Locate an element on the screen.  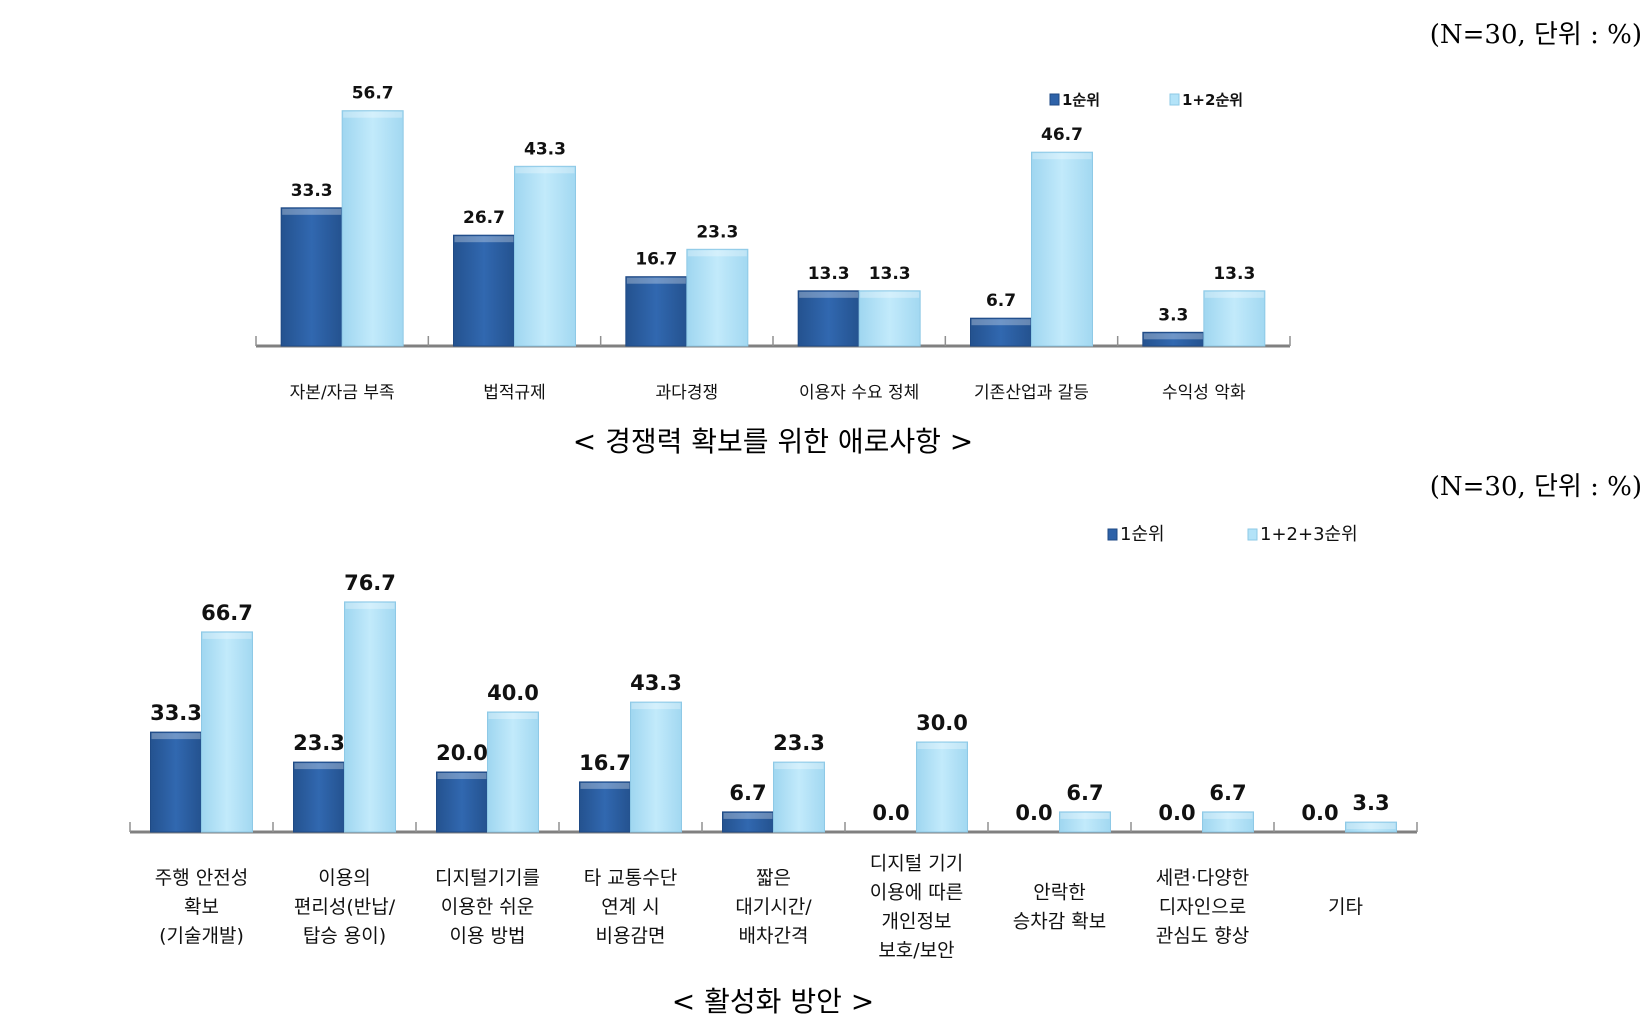
chart2-category-label: 이용의 is located at coordinates (344, 878).